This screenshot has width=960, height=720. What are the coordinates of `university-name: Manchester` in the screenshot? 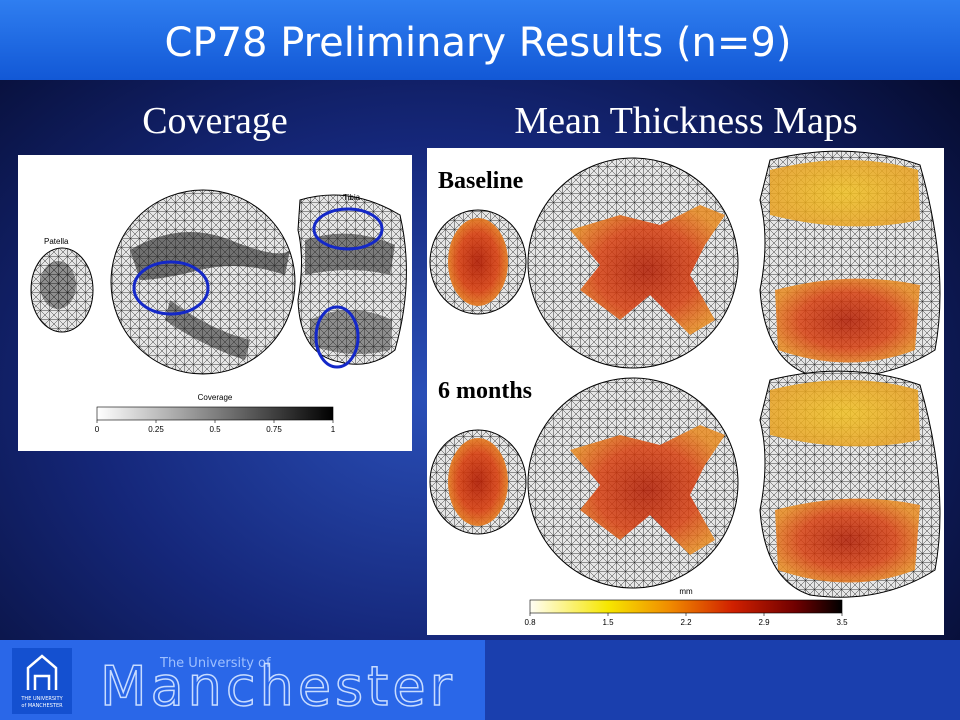 It's located at (278, 686).